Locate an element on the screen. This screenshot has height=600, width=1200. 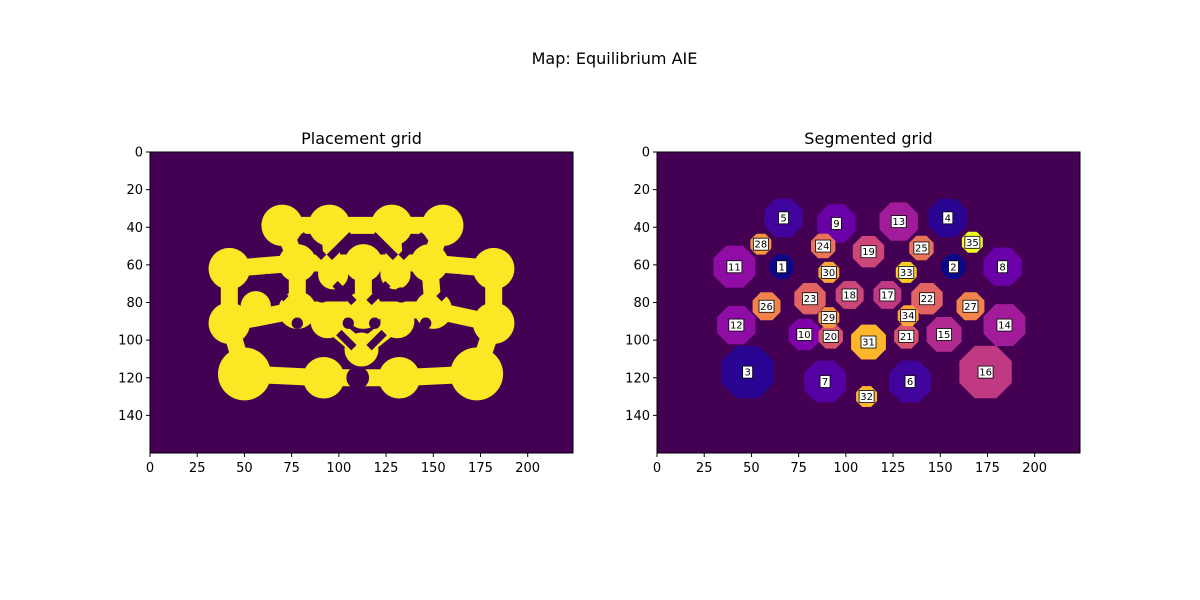
region-label: 20 is located at coordinates (830, 337).